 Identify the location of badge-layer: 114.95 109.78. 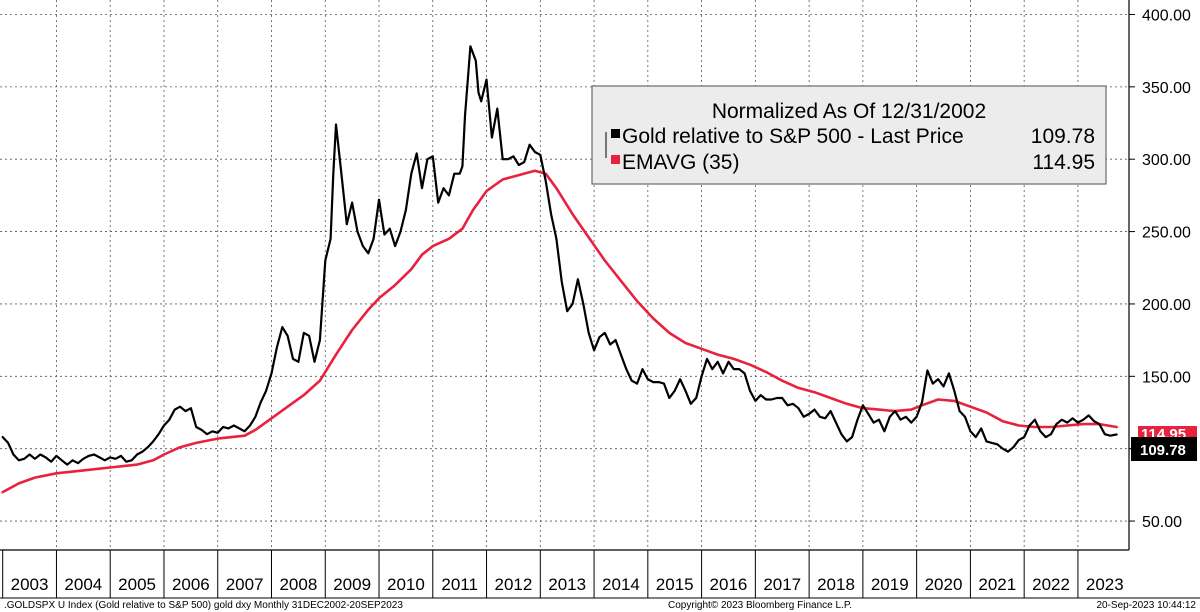
(1164, 443).